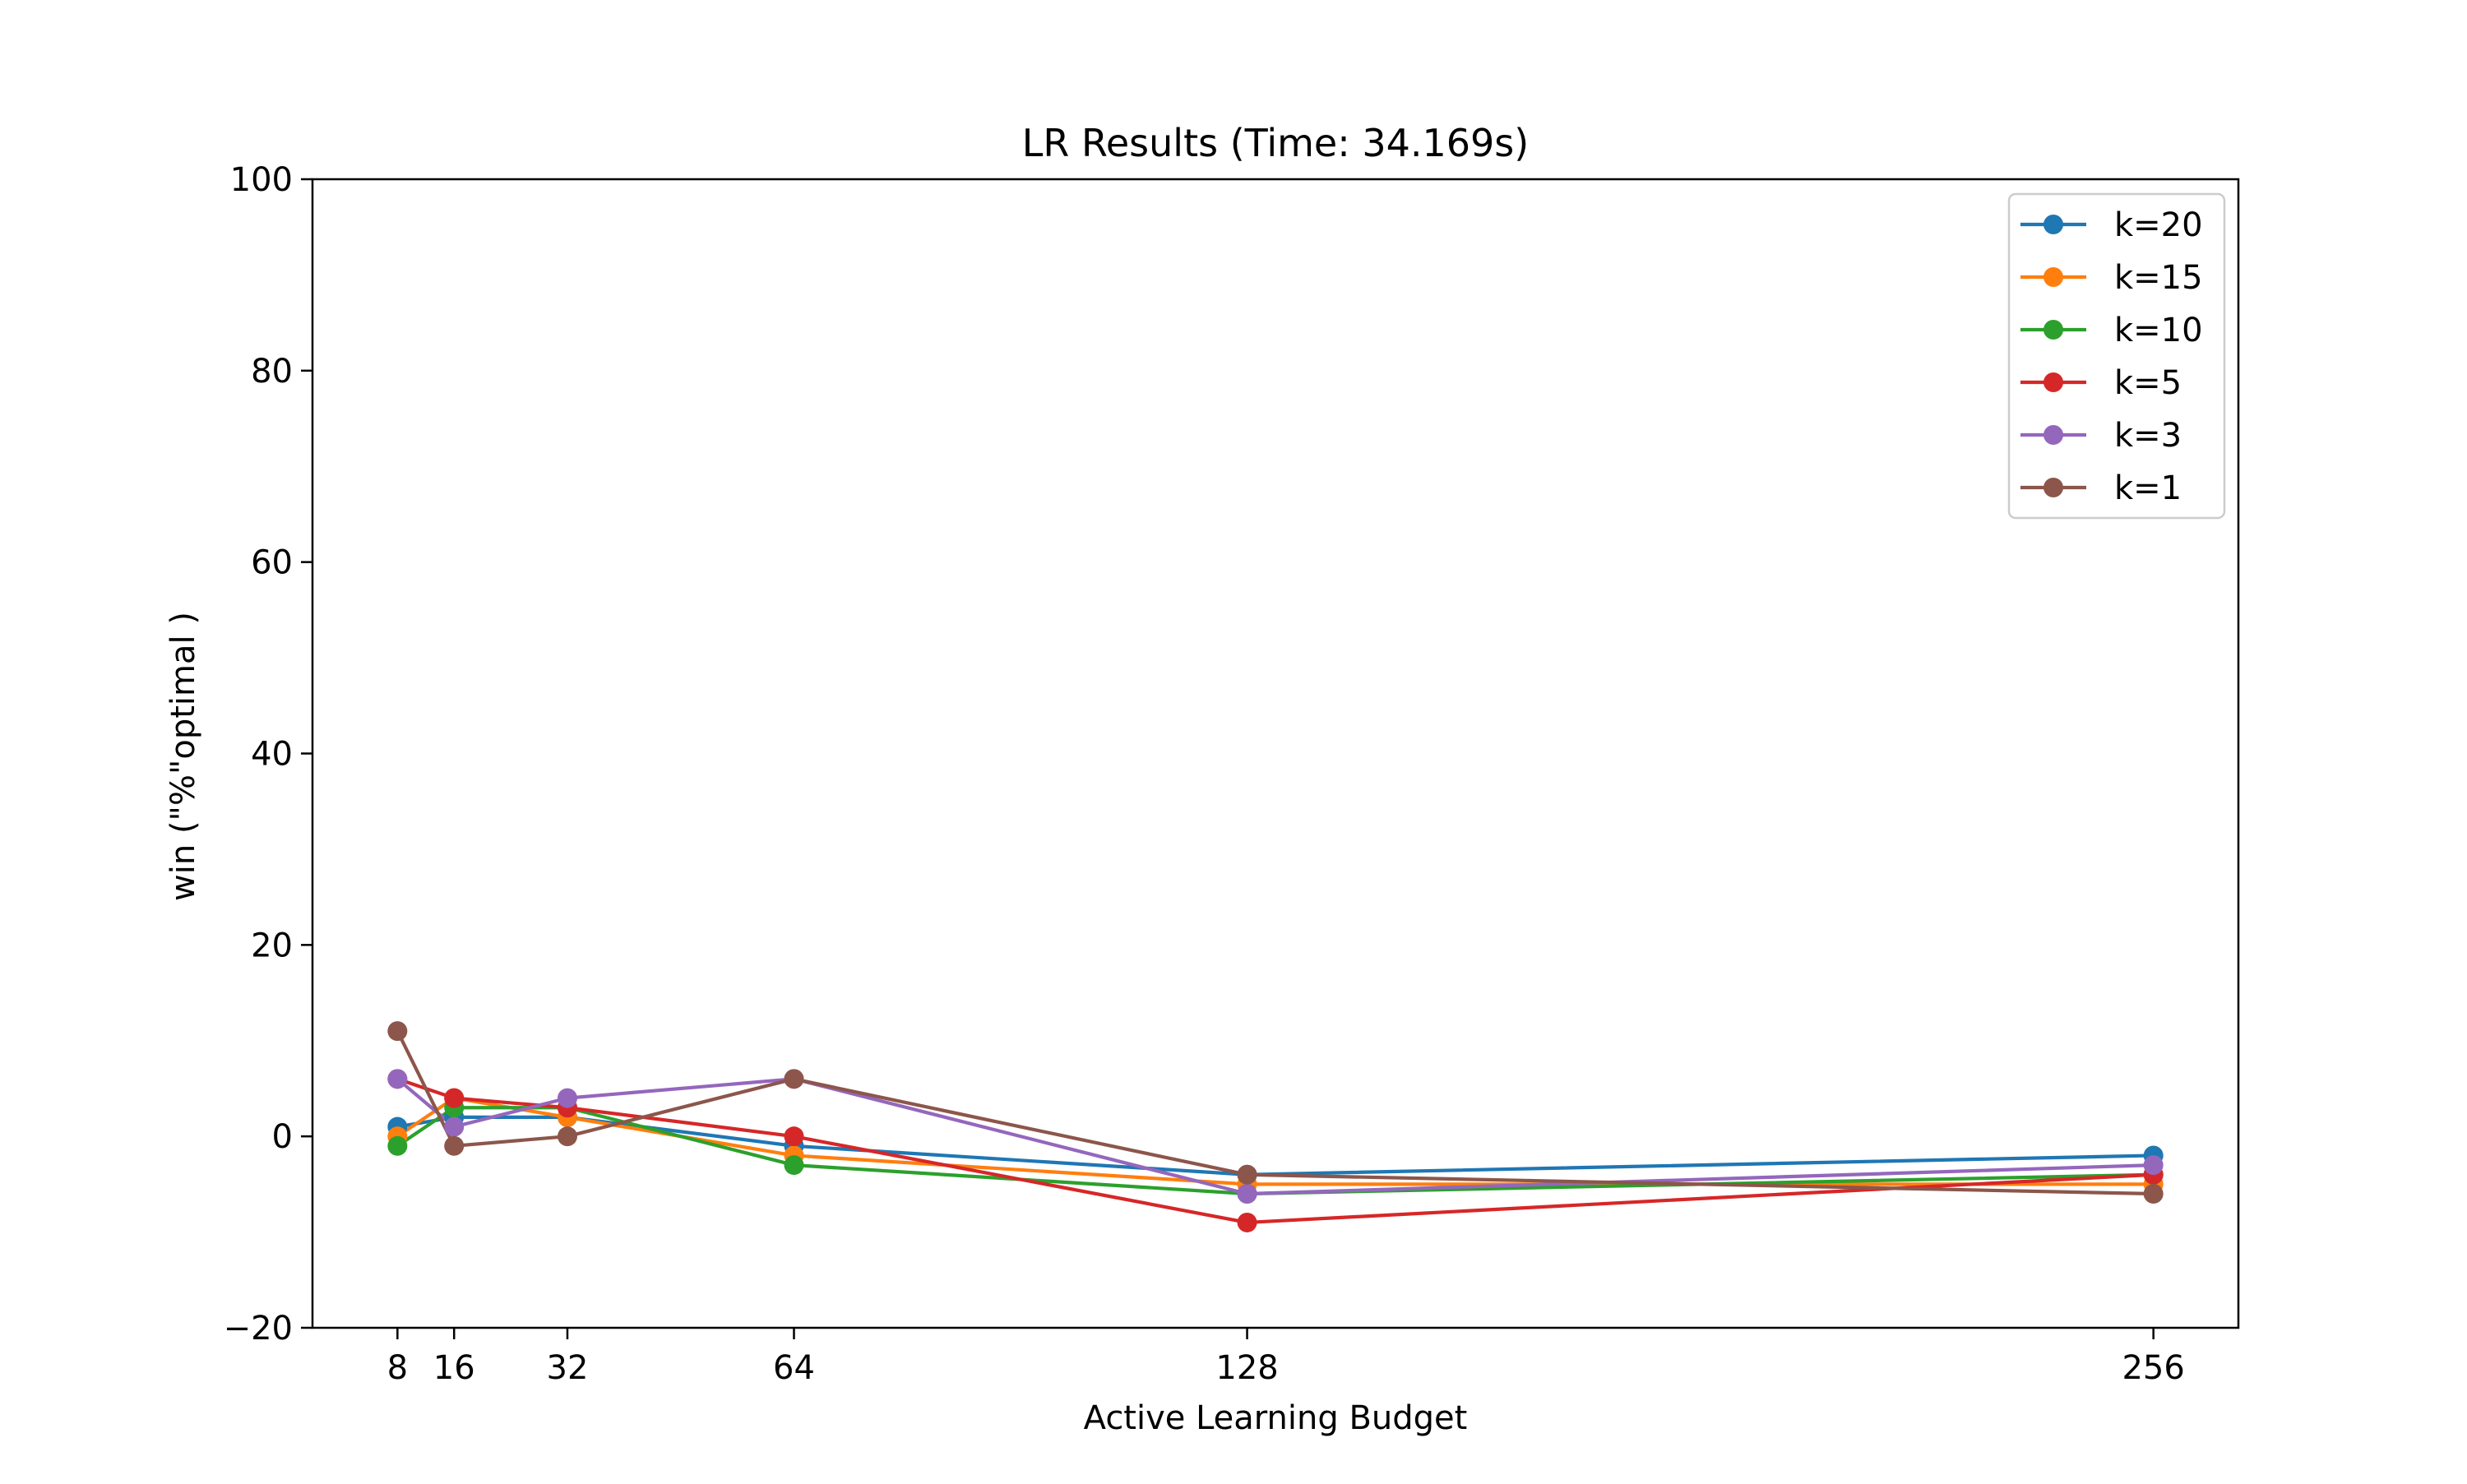  Describe the element at coordinates (272, 372) in the screenshot. I see `y-tick-label: 80` at that location.